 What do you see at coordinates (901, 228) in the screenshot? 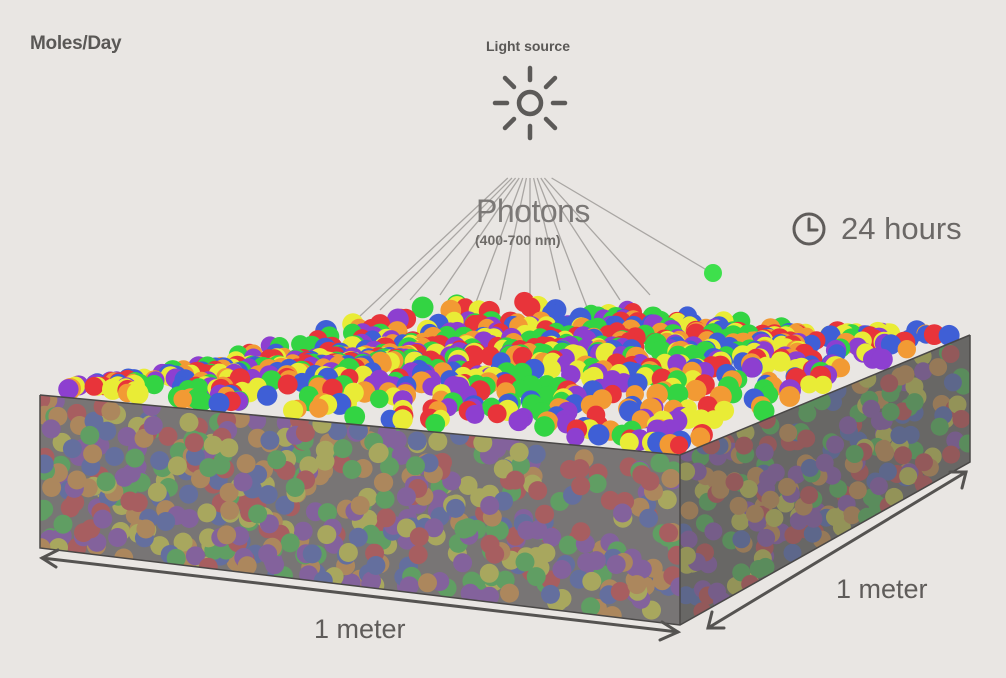
I see `duration-label: 24 hours` at bounding box center [901, 228].